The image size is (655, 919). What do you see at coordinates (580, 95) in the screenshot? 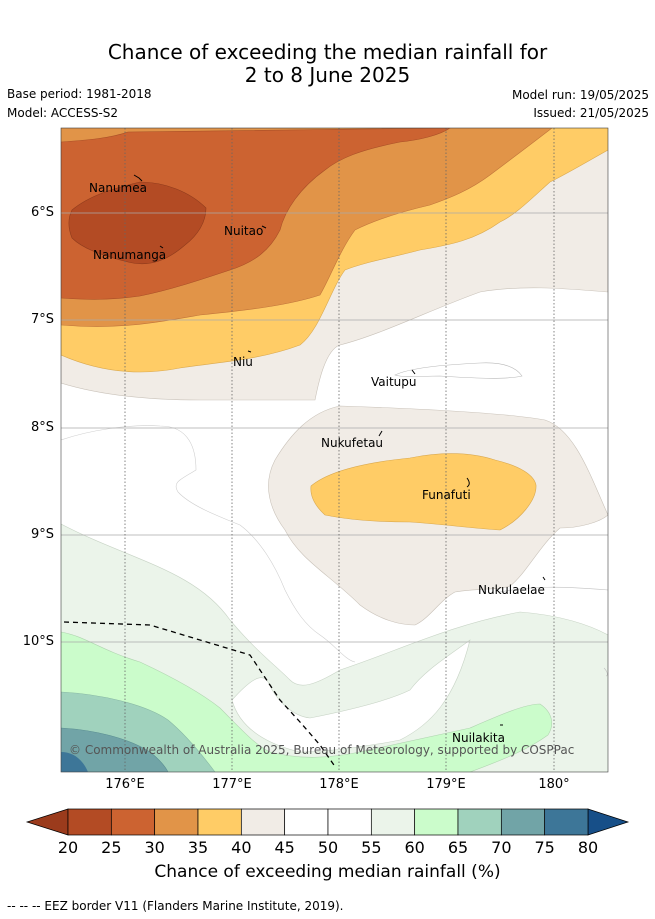
I see `model-run-label: Model run: 19/05/2025` at bounding box center [580, 95].